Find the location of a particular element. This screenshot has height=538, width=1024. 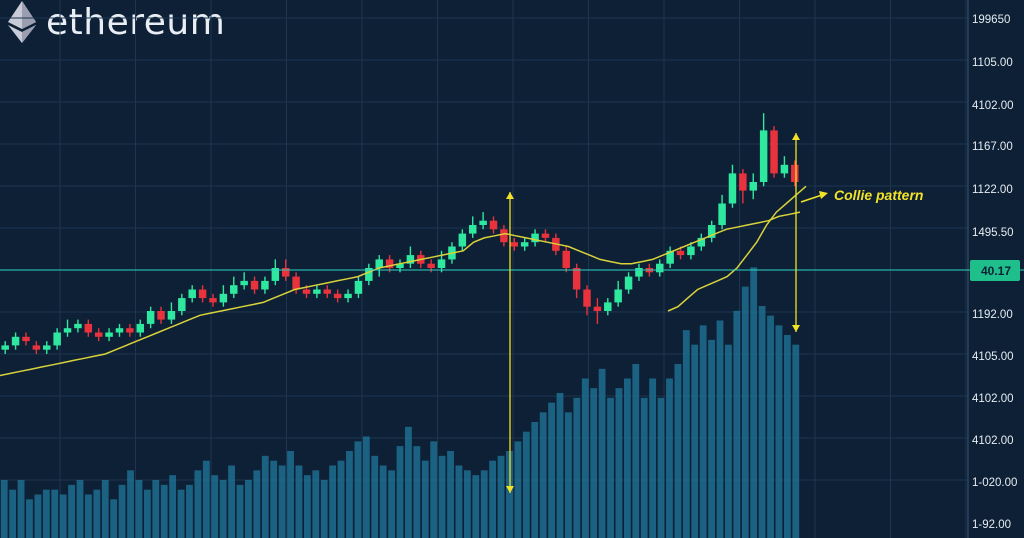

price-tick-label: 1167.00 is located at coordinates (992, 147).